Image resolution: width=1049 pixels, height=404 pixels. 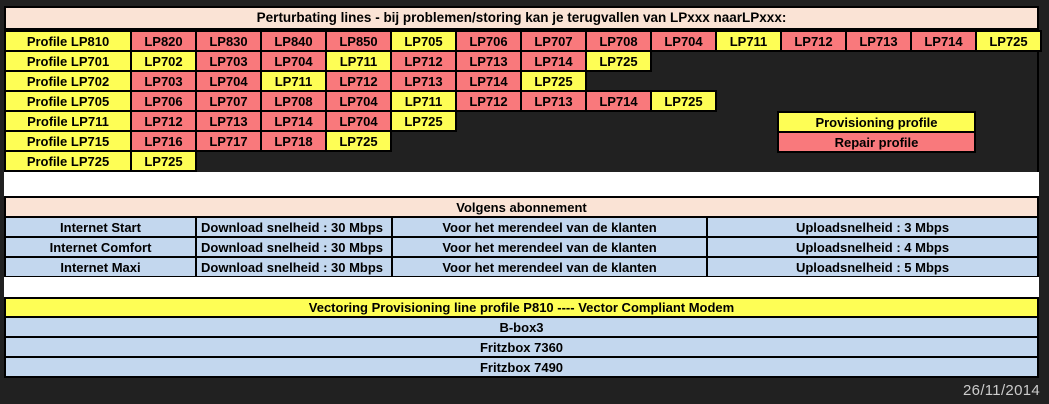 What do you see at coordinates (68, 41) in the screenshot?
I see `profile-cell: Profile LP810` at bounding box center [68, 41].